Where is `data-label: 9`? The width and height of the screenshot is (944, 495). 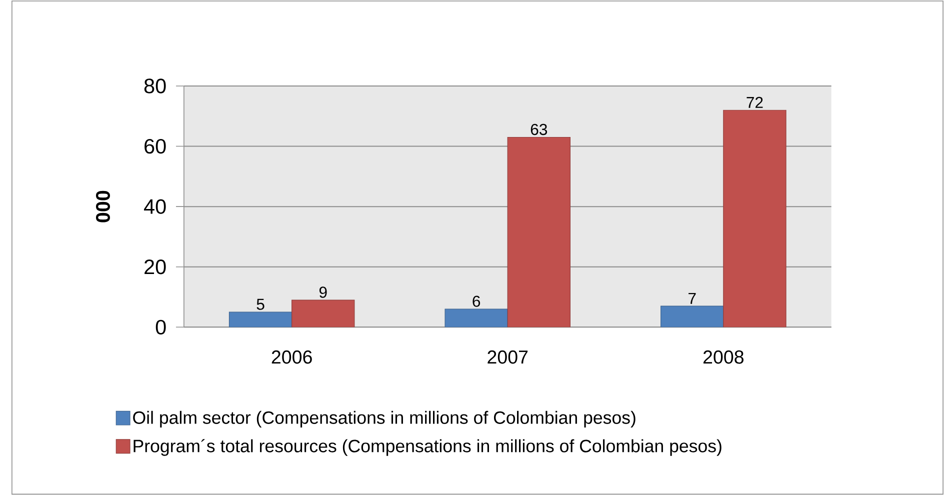 data-label: 9 is located at coordinates (323, 292).